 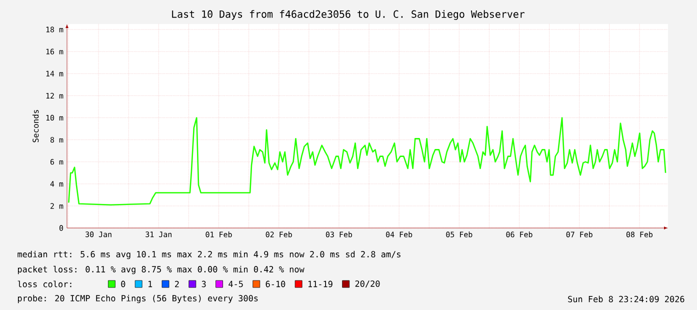 What do you see at coordinates (367, 284) in the screenshot?
I see `legend-label: 20/20` at bounding box center [367, 284].